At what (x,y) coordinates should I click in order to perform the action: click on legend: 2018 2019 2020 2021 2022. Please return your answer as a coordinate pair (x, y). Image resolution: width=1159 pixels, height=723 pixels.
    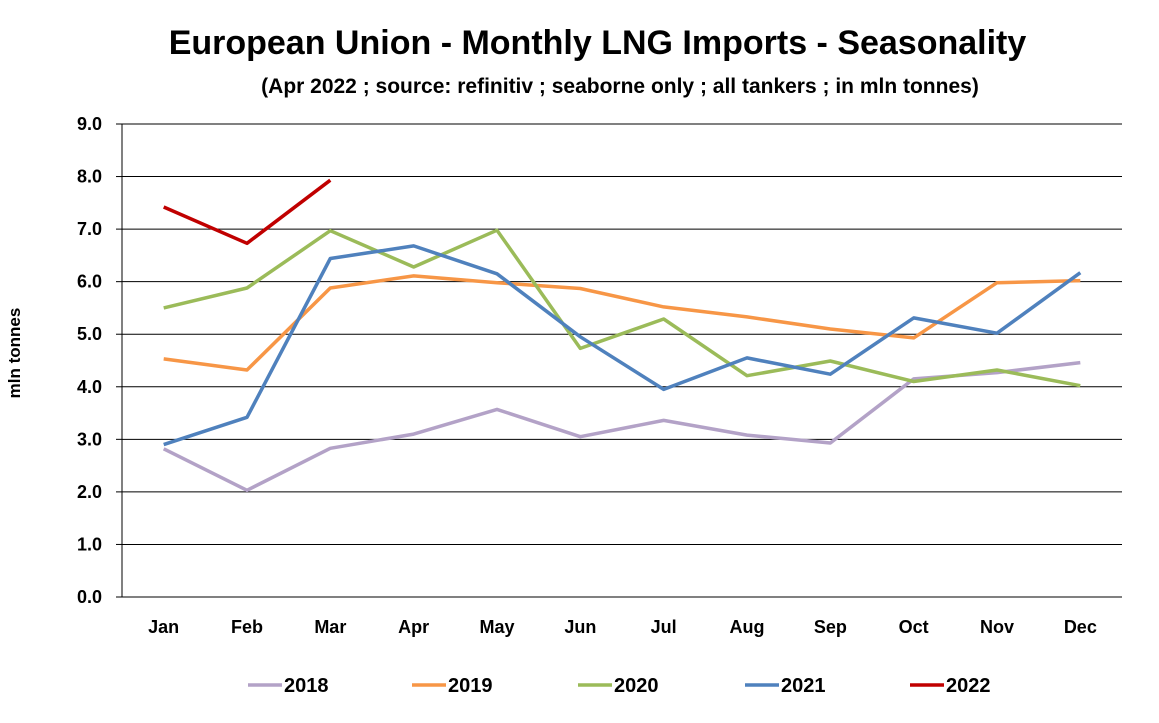
    Looking at the image, I should click on (619, 686).